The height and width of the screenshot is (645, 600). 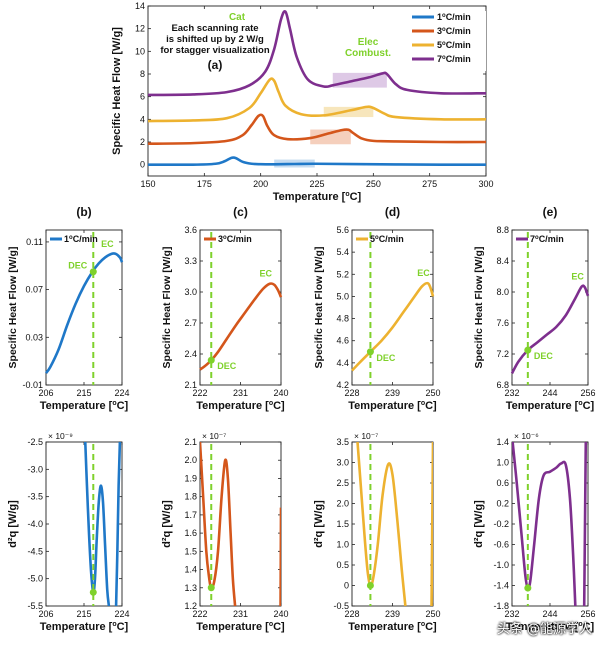 I want to click on y-tick-label-c2-3: 1.5, so click(x=190, y=551).